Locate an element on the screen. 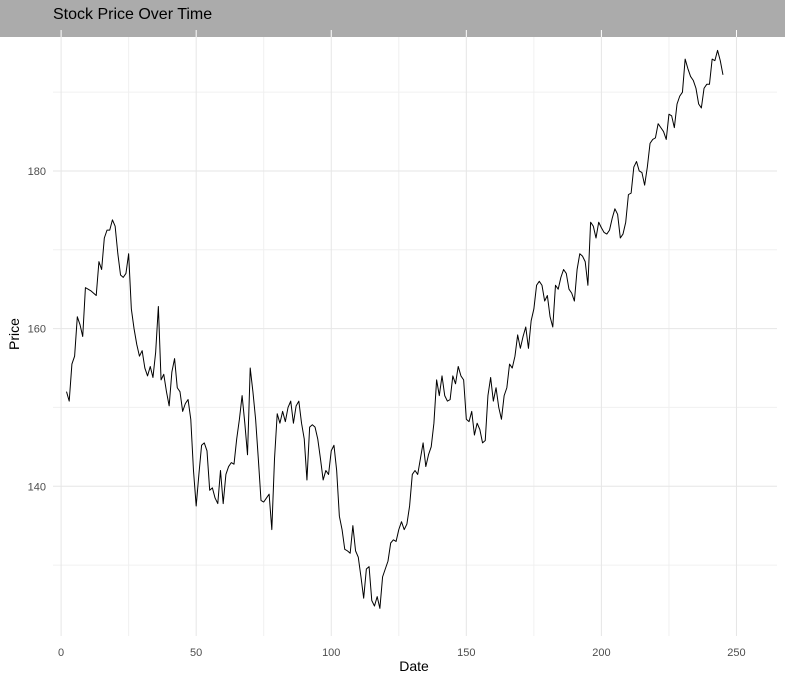 Image resolution: width=785 pixels, height=682 pixels. title-bar is located at coordinates (392, 18).